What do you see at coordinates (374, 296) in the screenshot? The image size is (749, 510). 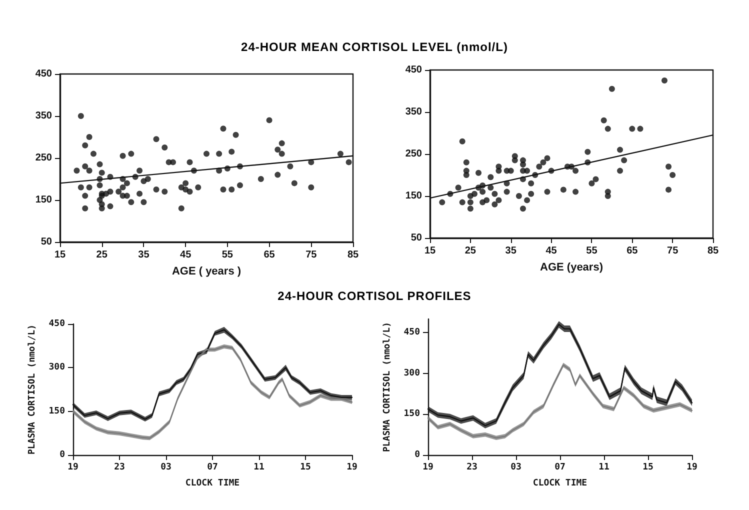 I see `chart-title: 24-HOUR CORTISOL PROFILES` at bounding box center [374, 296].